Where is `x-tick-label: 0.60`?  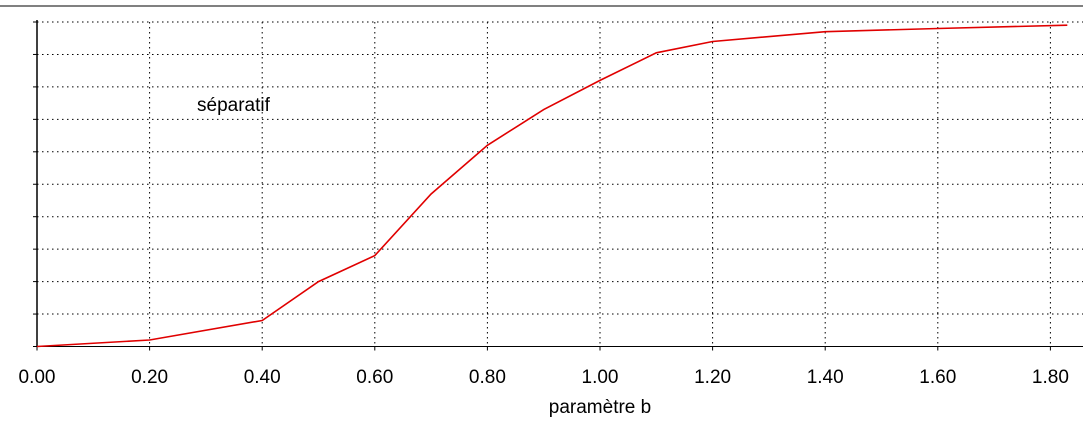
x-tick-label: 0.60 is located at coordinates (374, 377).